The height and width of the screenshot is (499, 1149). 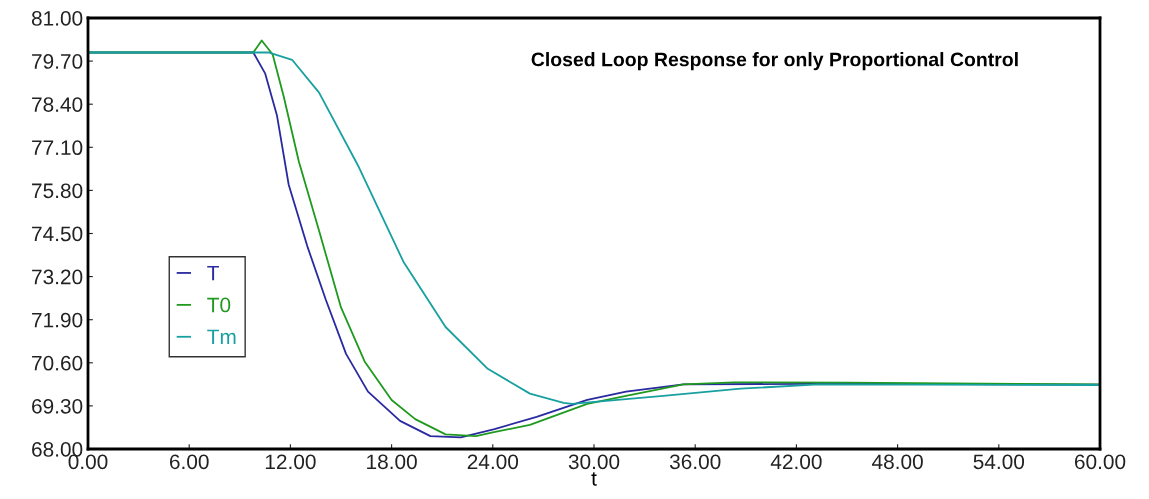 What do you see at coordinates (189, 462) in the screenshot?
I see `x-tick-label: 6.00` at bounding box center [189, 462].